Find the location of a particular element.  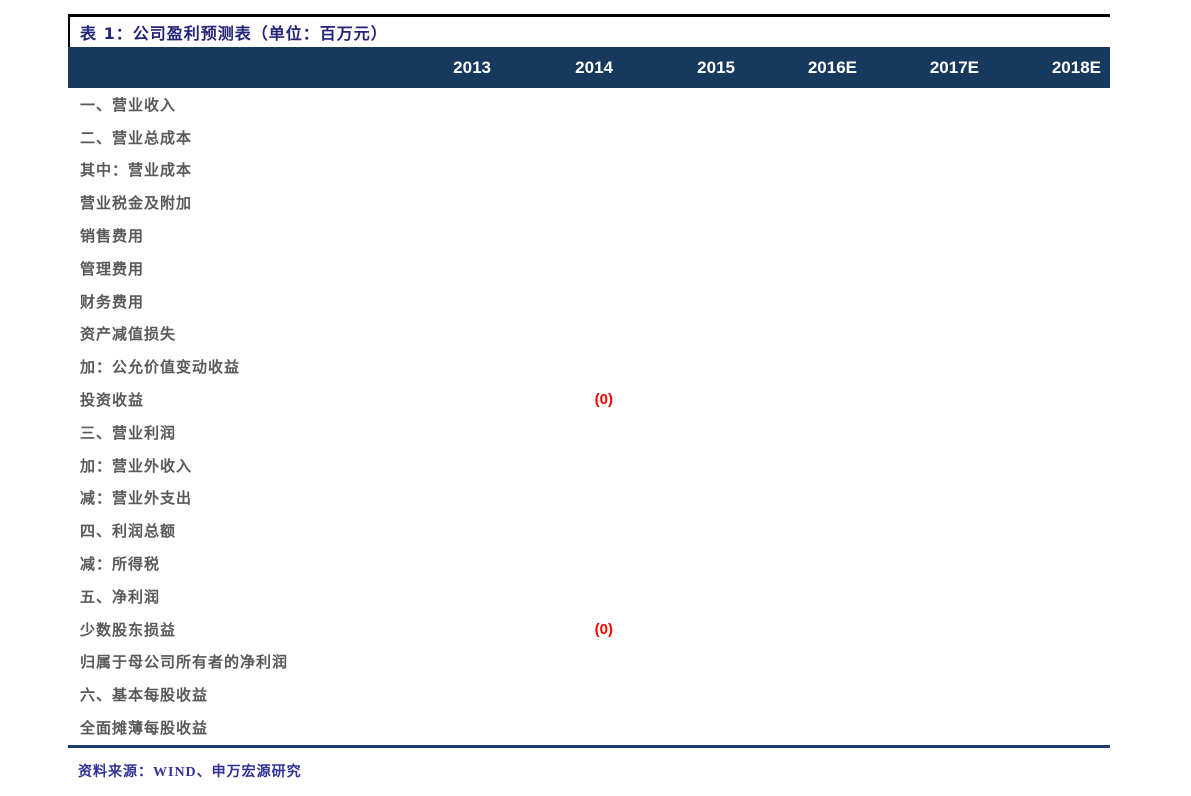

column-header-2016e: 2016E is located at coordinates (832, 67).